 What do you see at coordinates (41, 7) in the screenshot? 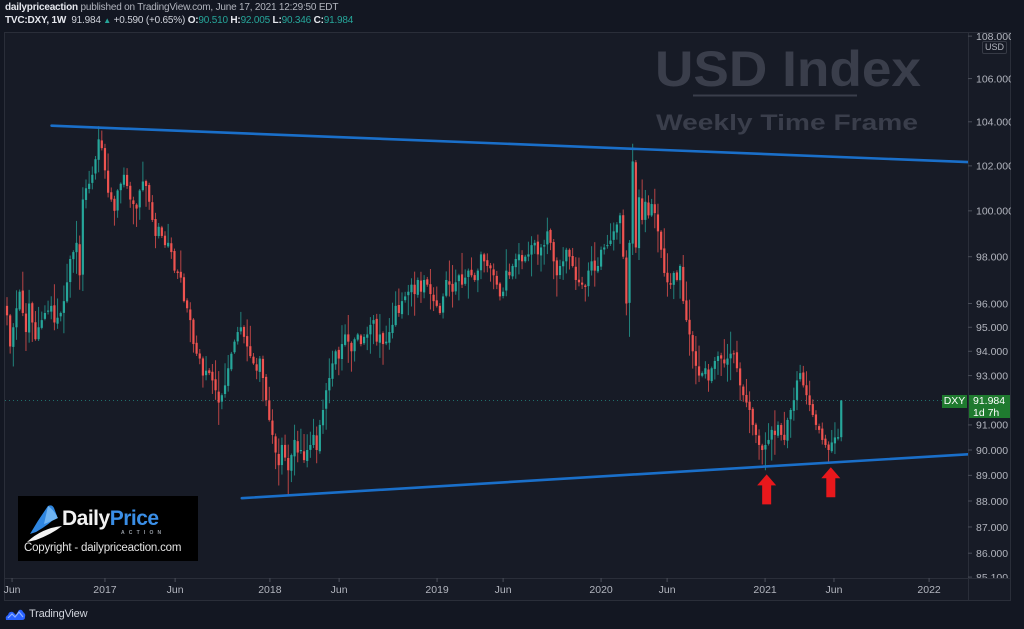
I see `author-name: dailypriceaction` at bounding box center [41, 7].